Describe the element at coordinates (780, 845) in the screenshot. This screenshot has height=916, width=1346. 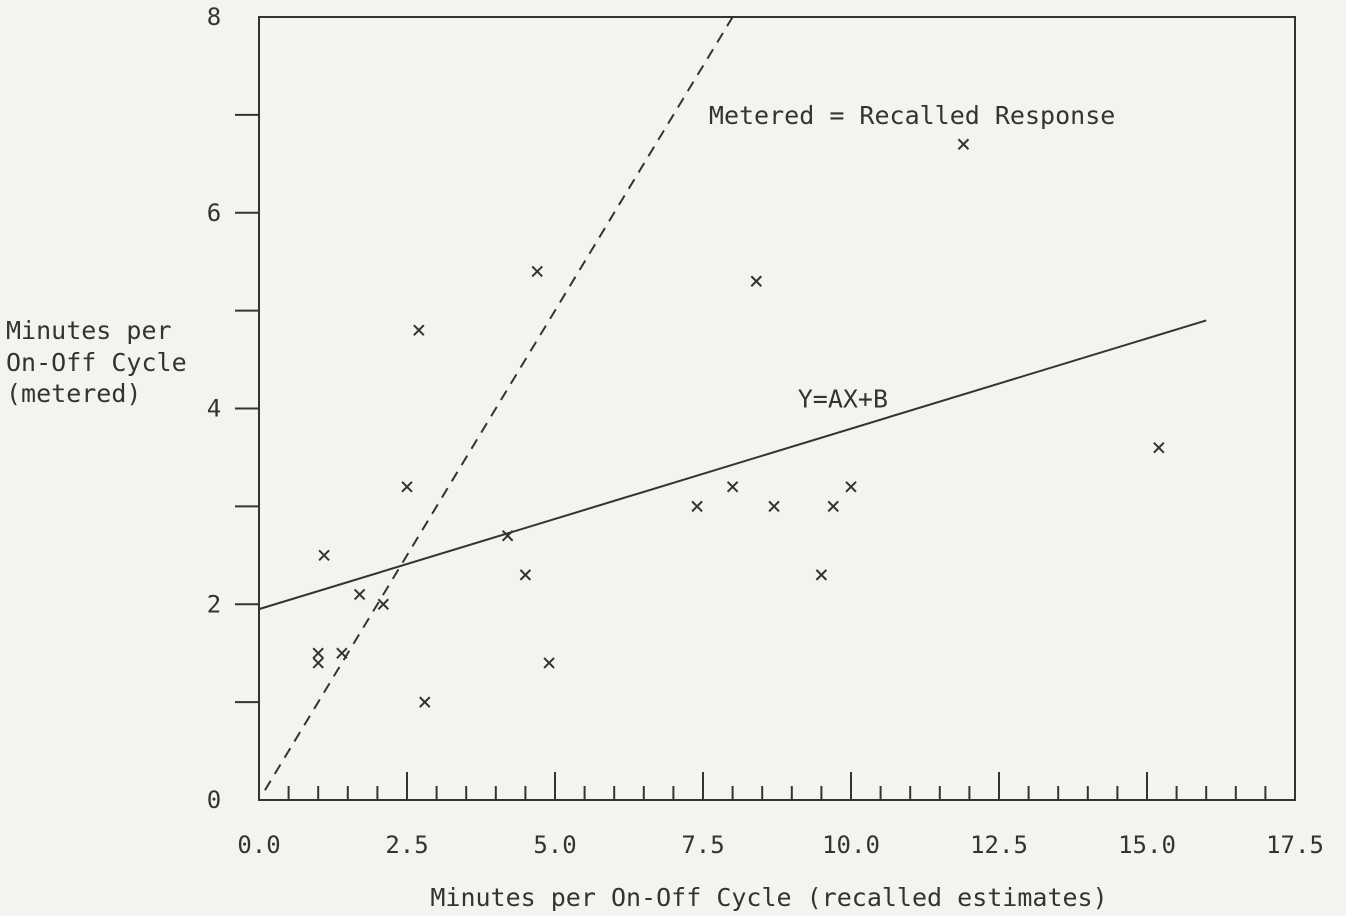
I see `x-axis-tick-labels: 0.0 2.5 5.0 7.5 10.0 12.5 15.0 17.5` at that location.